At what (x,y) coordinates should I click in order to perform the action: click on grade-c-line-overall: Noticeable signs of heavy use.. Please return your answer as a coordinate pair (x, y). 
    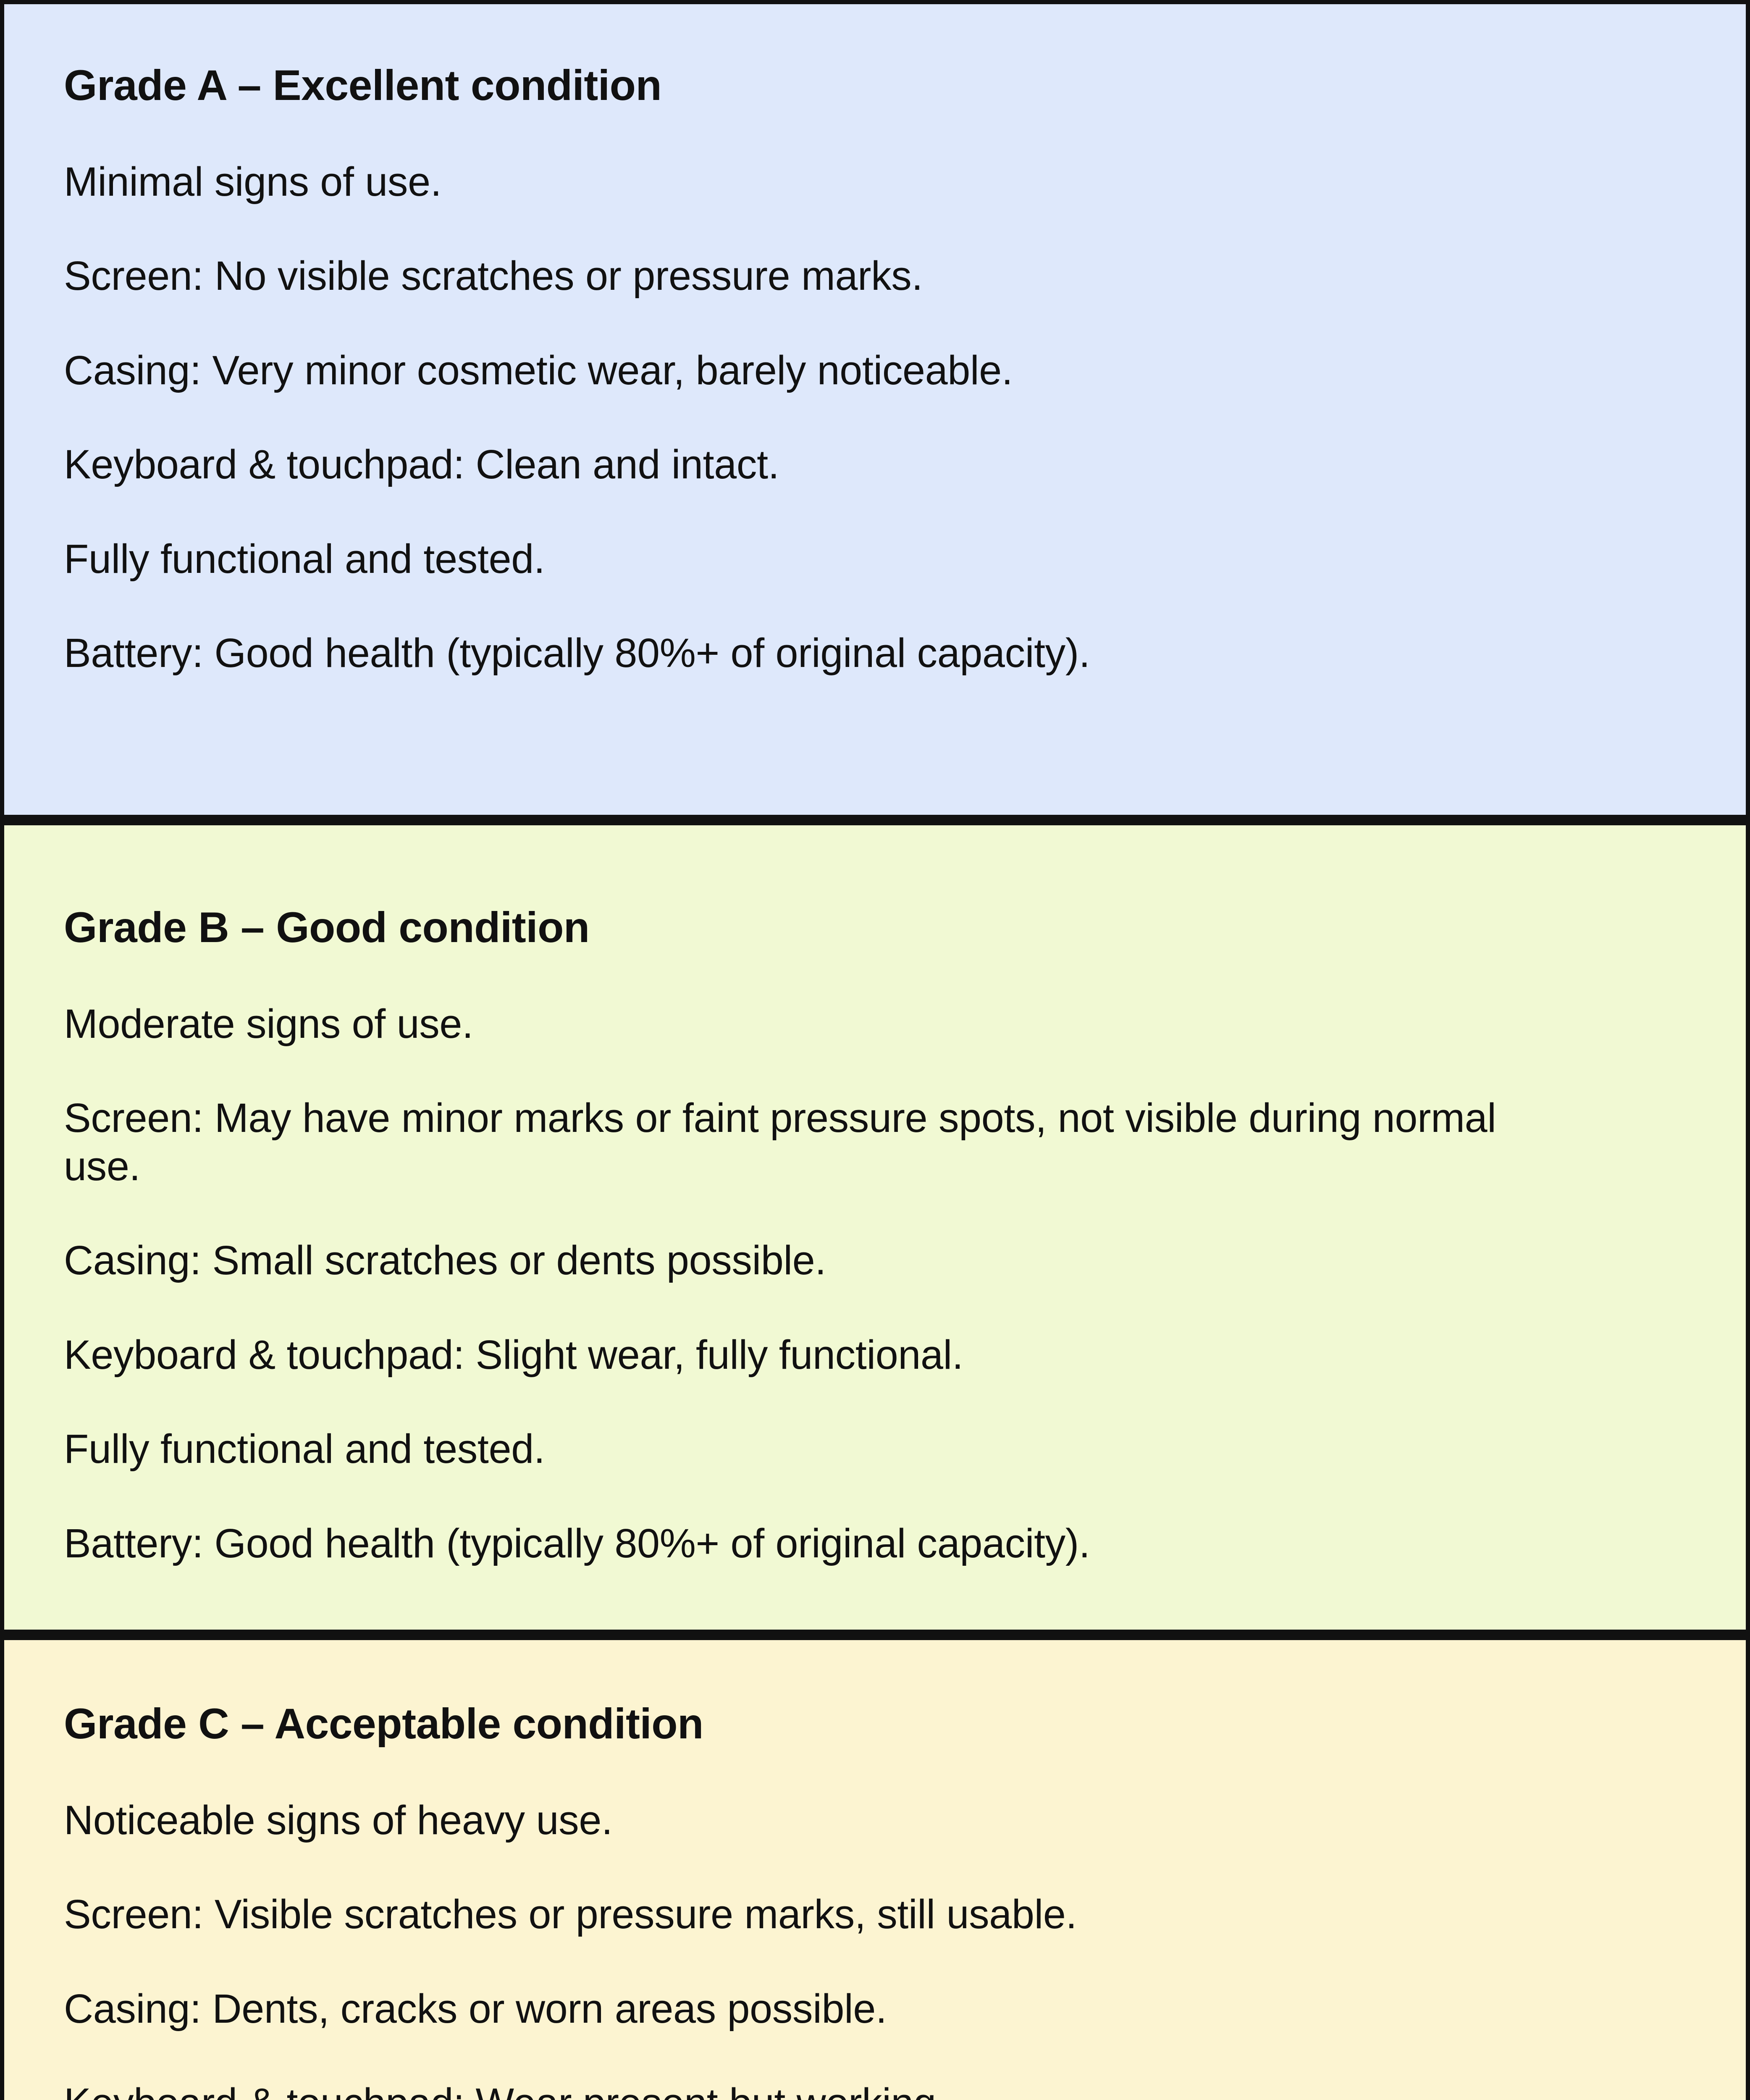
    Looking at the image, I should click on (338, 1820).